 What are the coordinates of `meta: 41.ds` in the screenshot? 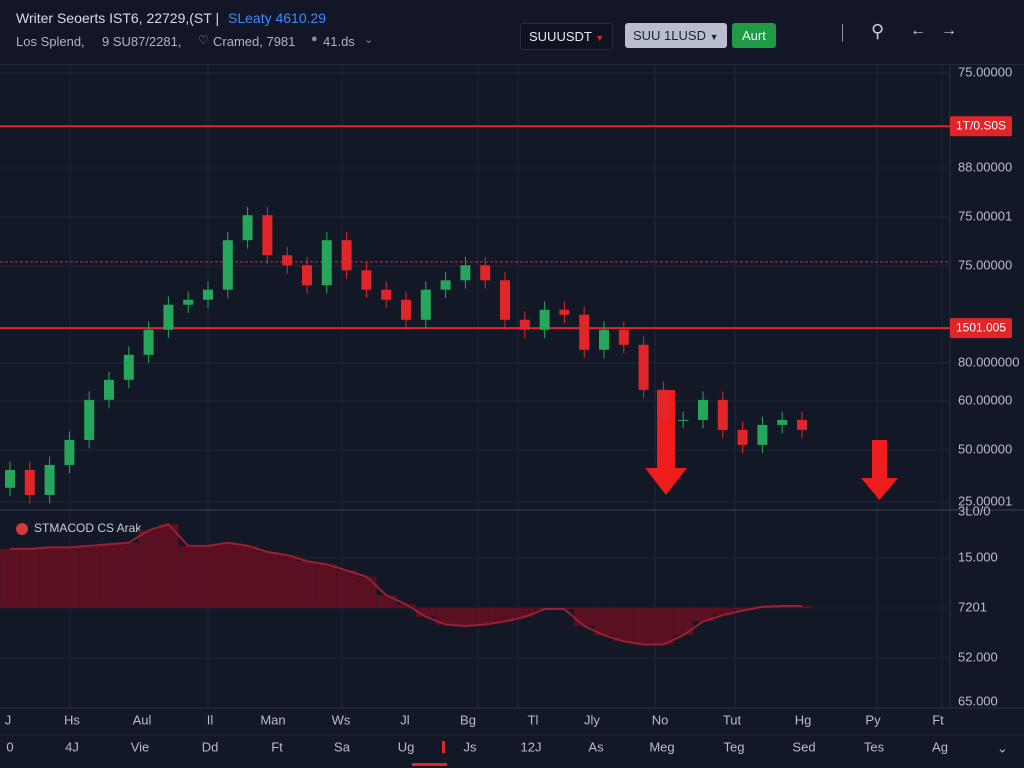 It's located at (339, 41).